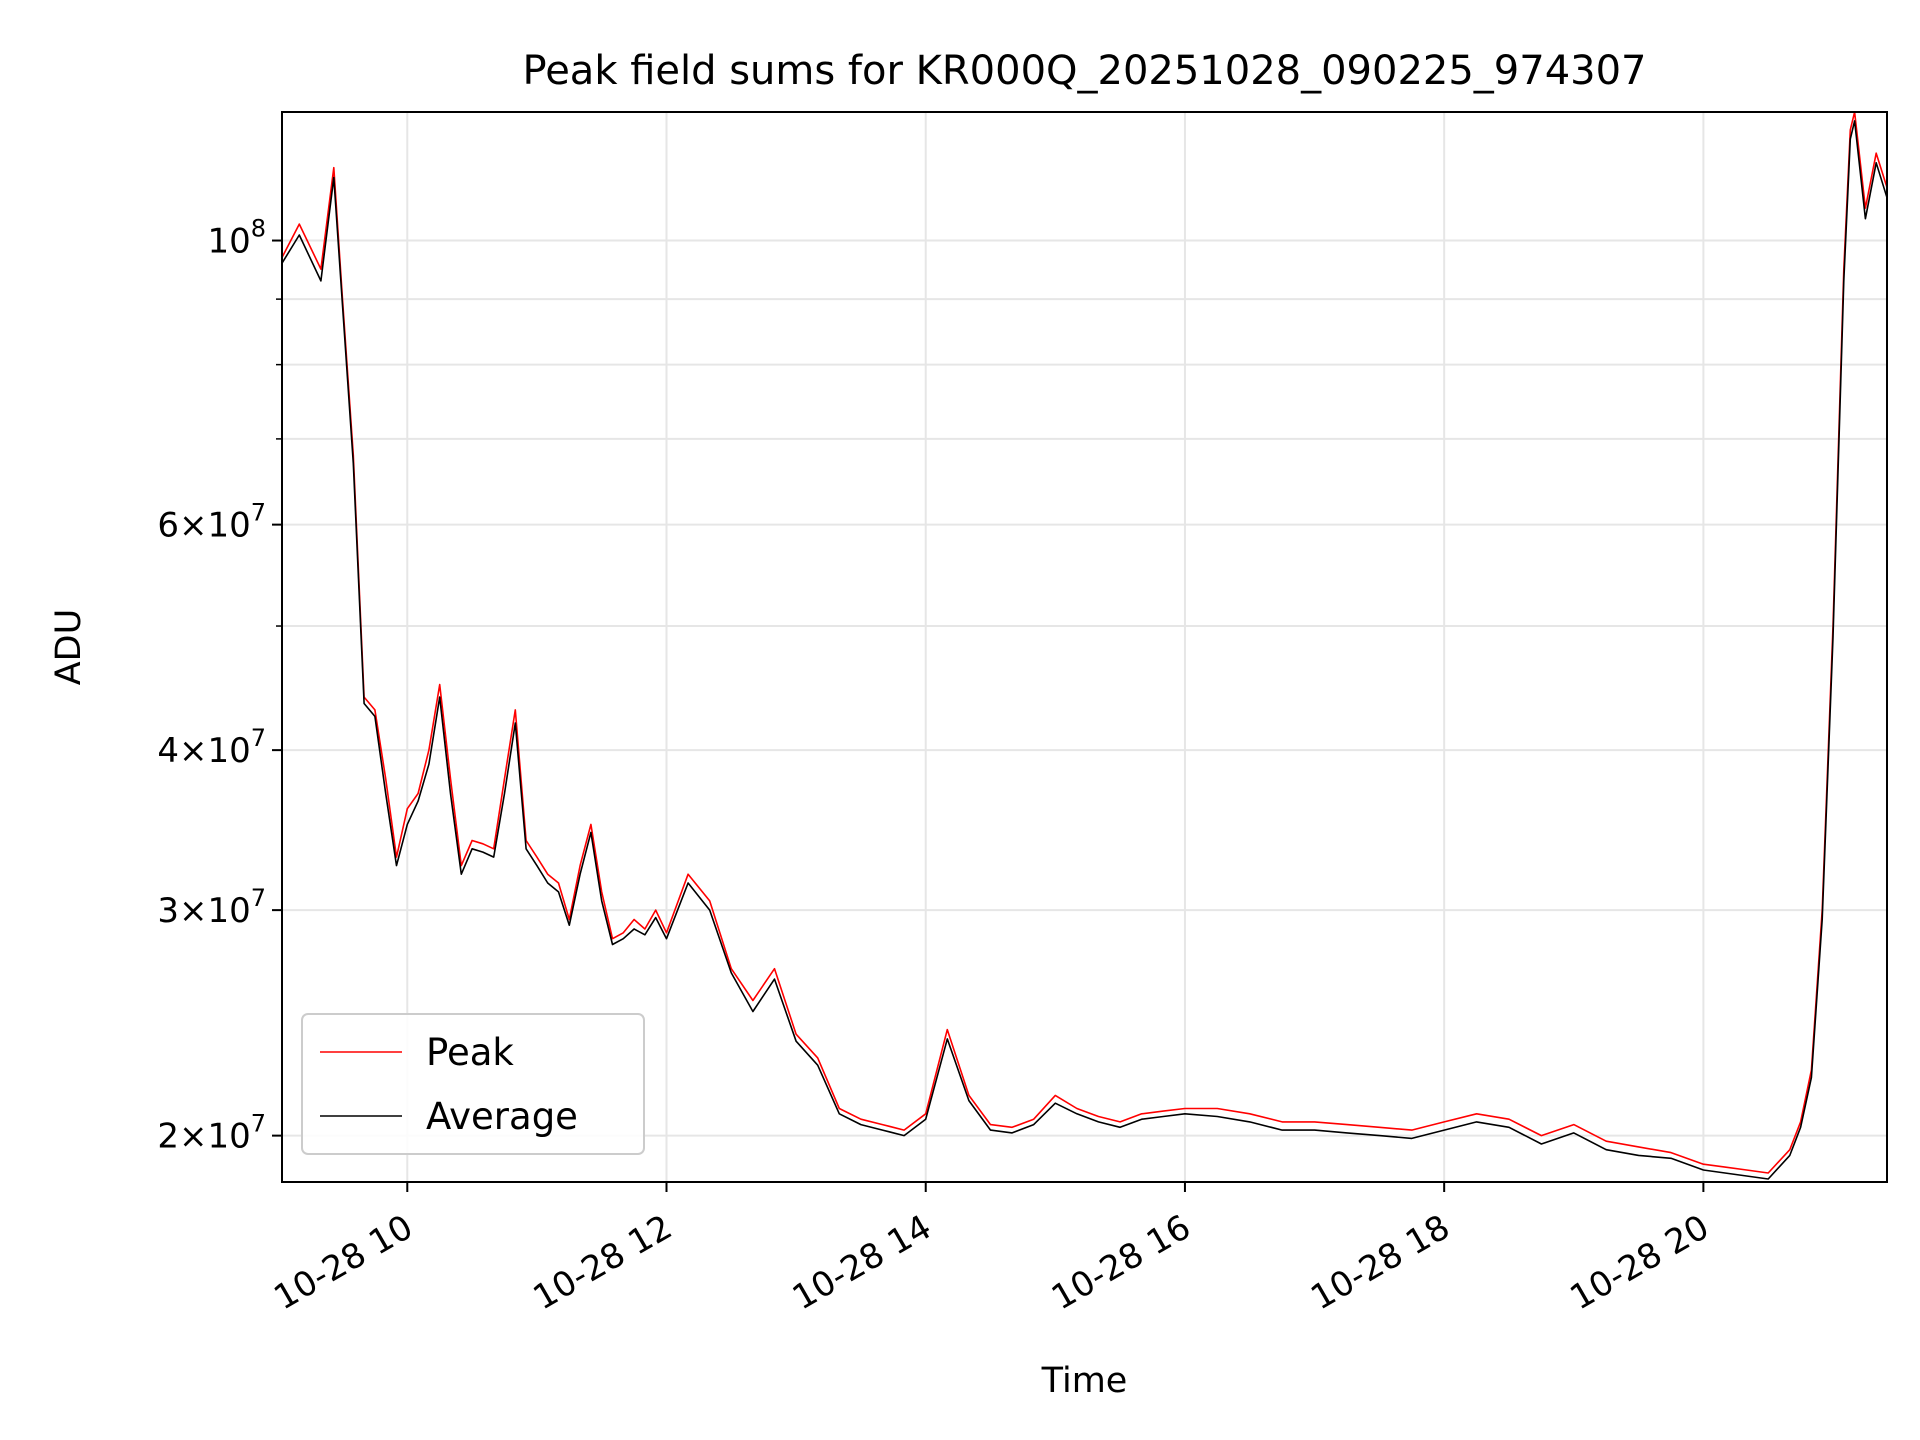 The width and height of the screenshot is (1920, 1440). What do you see at coordinates (470, 1052) in the screenshot?
I see `legend-label-peak: Peak` at bounding box center [470, 1052].